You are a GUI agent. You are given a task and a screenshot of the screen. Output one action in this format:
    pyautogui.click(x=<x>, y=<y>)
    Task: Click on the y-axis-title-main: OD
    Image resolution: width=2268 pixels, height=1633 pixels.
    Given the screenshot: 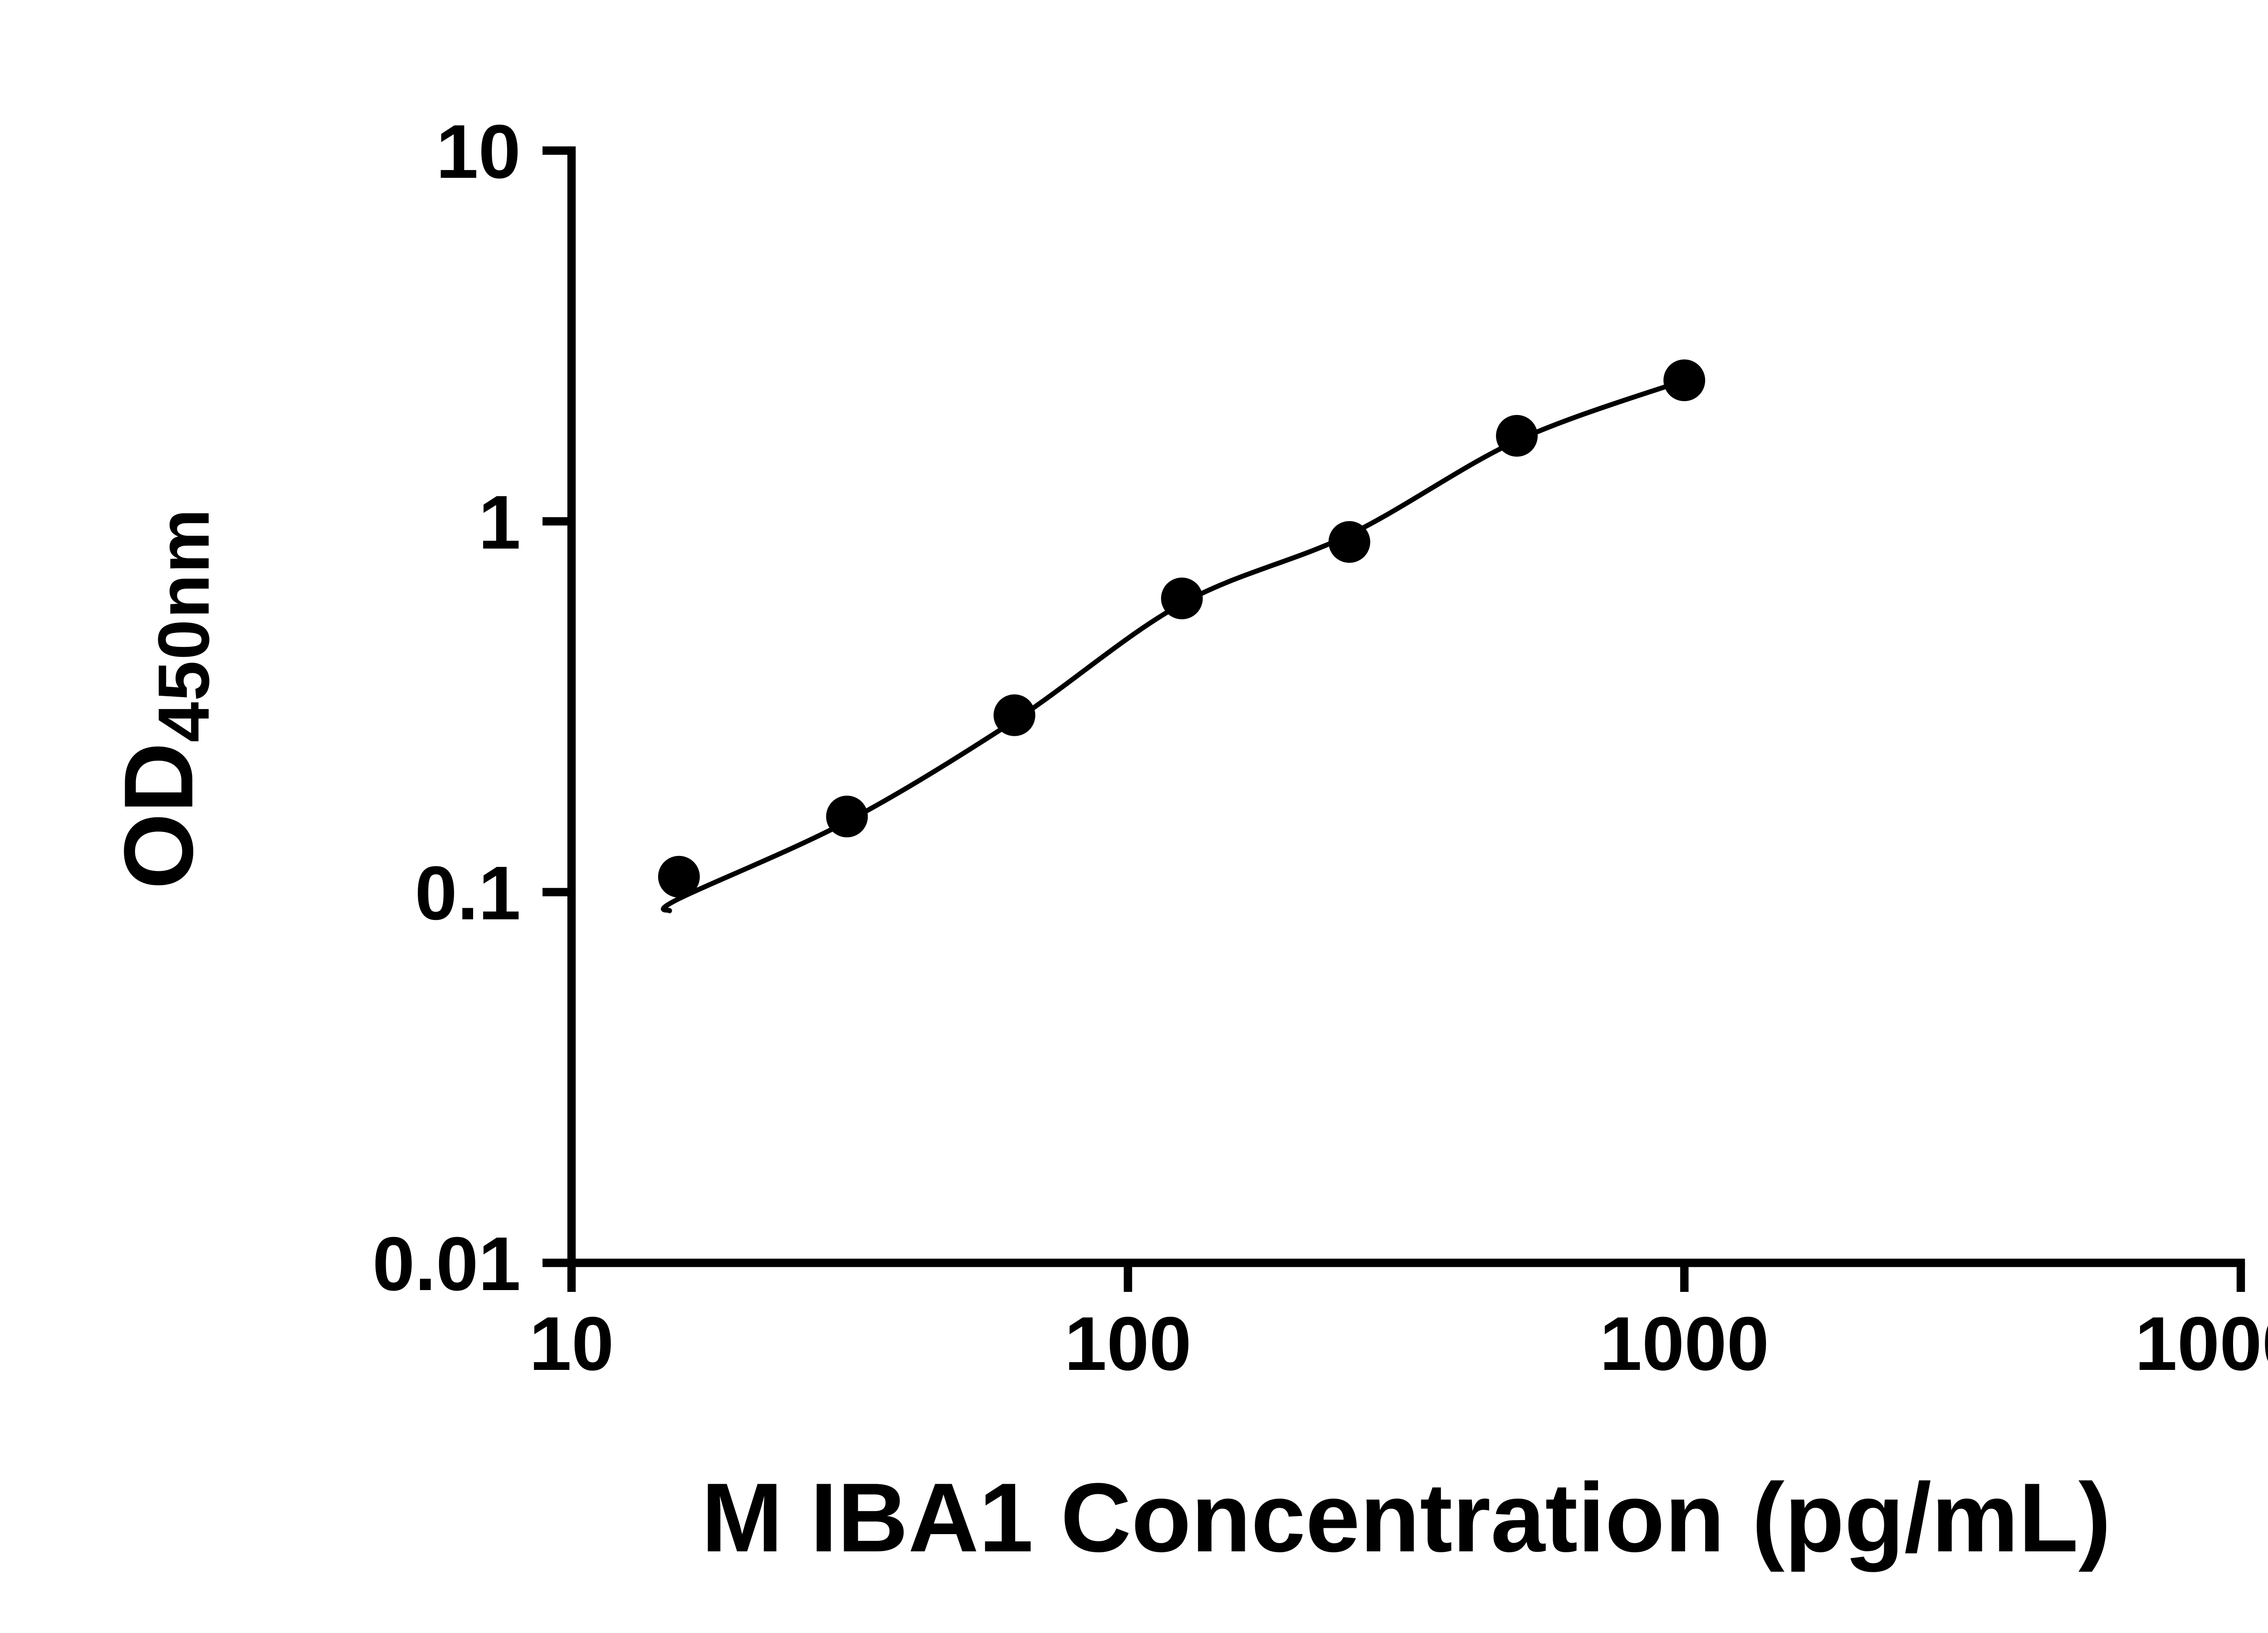 What is the action you would take?
    pyautogui.click(x=160, y=816)
    